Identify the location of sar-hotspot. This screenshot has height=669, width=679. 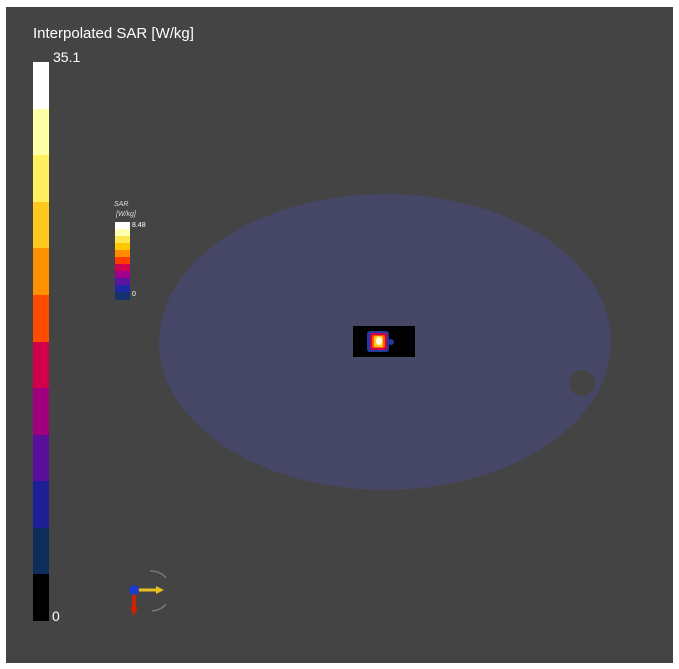
(384, 341).